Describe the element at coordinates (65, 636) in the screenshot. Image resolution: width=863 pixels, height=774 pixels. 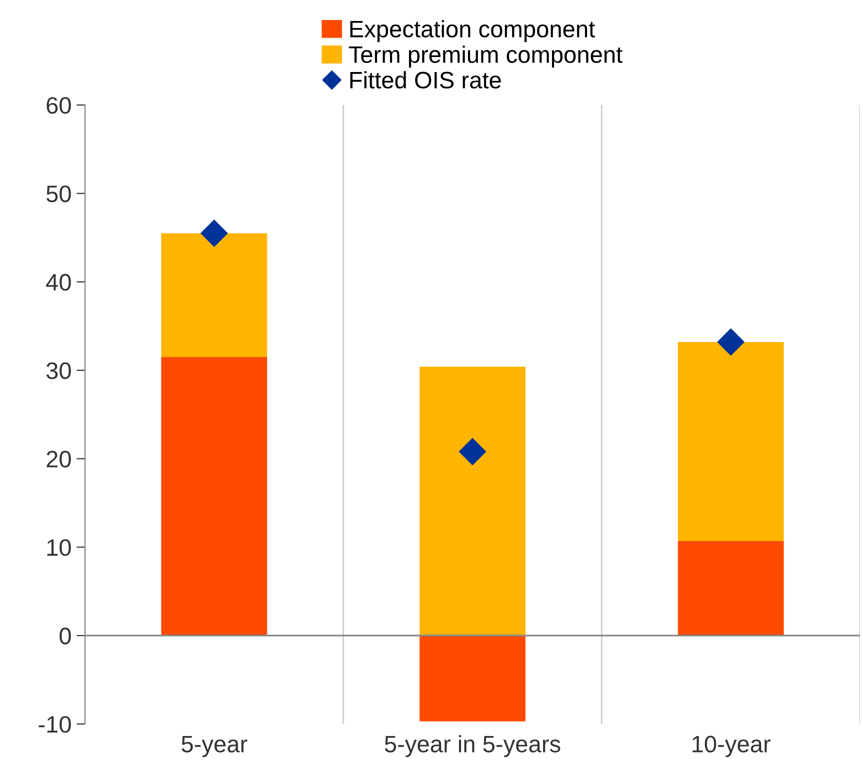
I see `y-tick-label: 0` at that location.